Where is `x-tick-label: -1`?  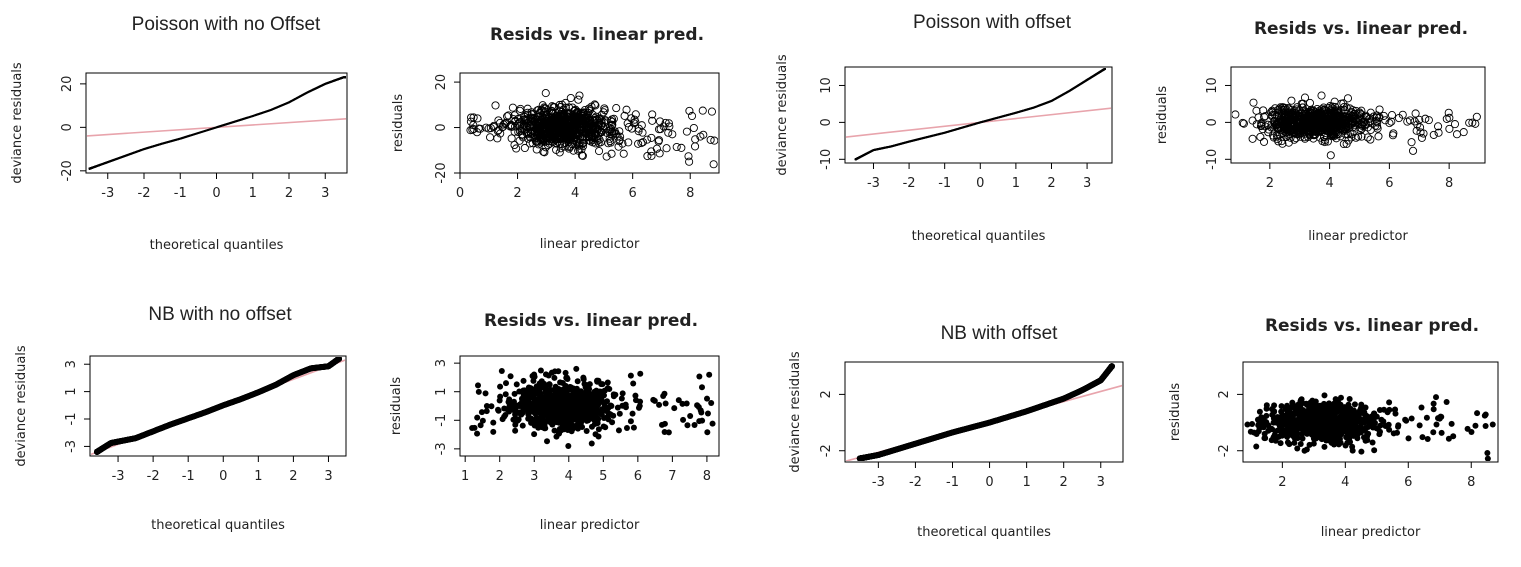 x-tick-label: -1 is located at coordinates (952, 482).